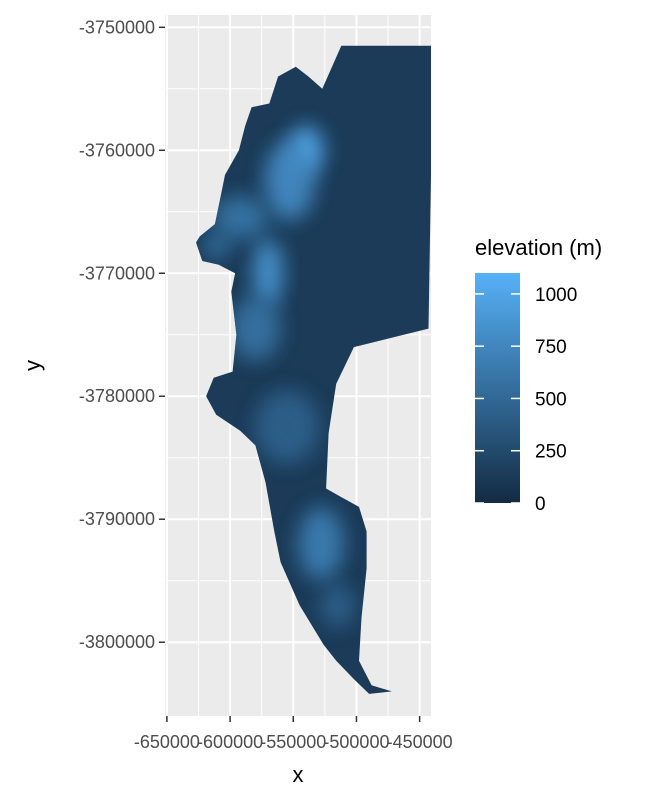 This screenshot has height=806, width=672. Describe the element at coordinates (117, 27) in the screenshot. I see `y-tick-label: -3750000` at that location.